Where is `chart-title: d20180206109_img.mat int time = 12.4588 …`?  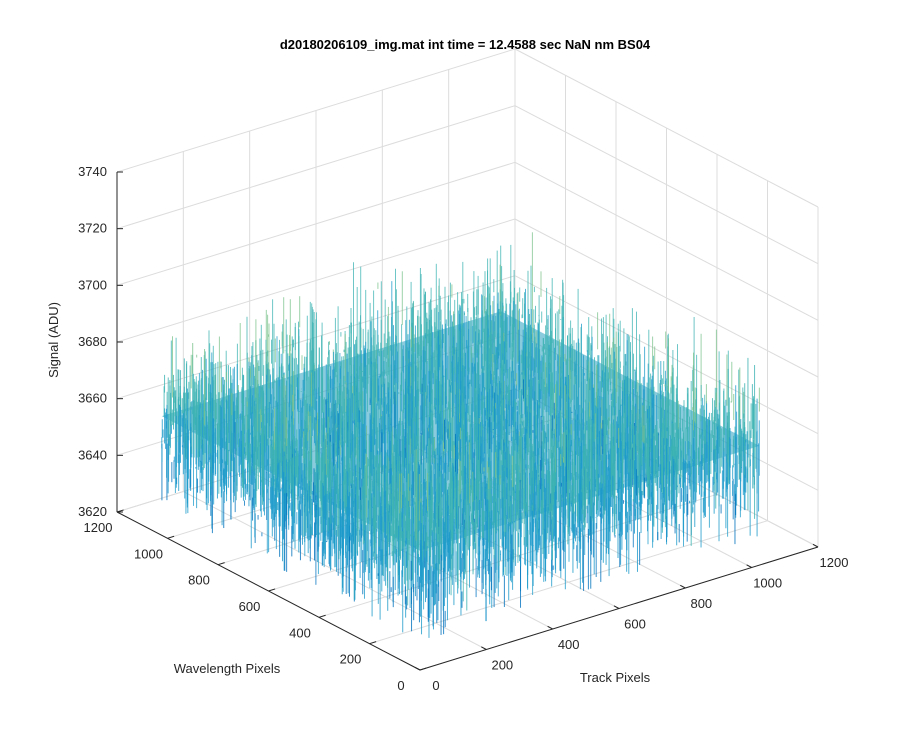 chart-title: d20180206109_img.mat int time = 12.4588 … is located at coordinates (465, 44).